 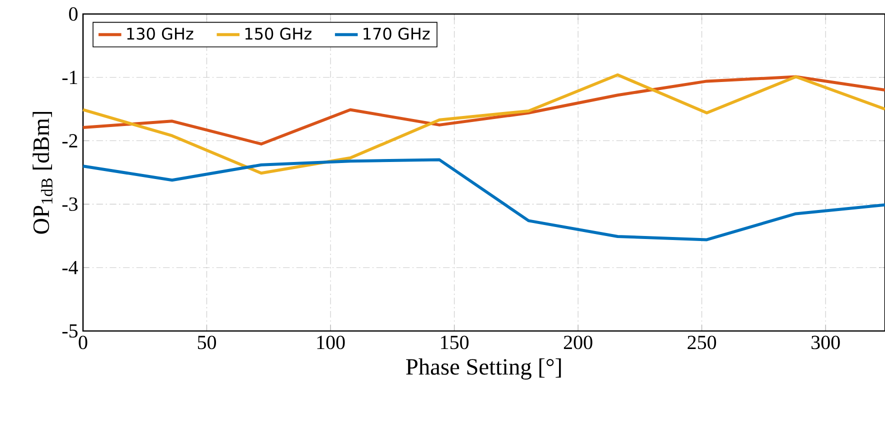 What do you see at coordinates (160, 34) in the screenshot?
I see `legend-label: 130 GHz` at bounding box center [160, 34].